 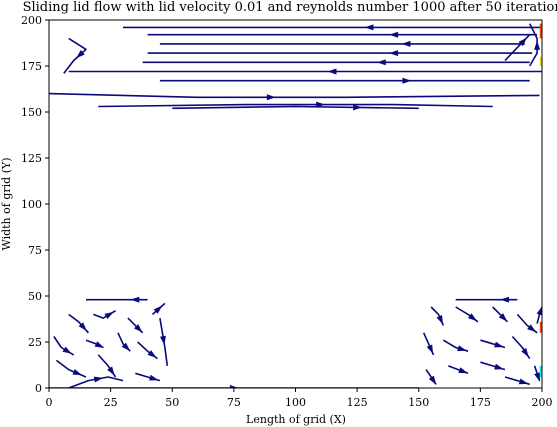 I want to click on y-tick-label: 75, so click(x=35, y=250).